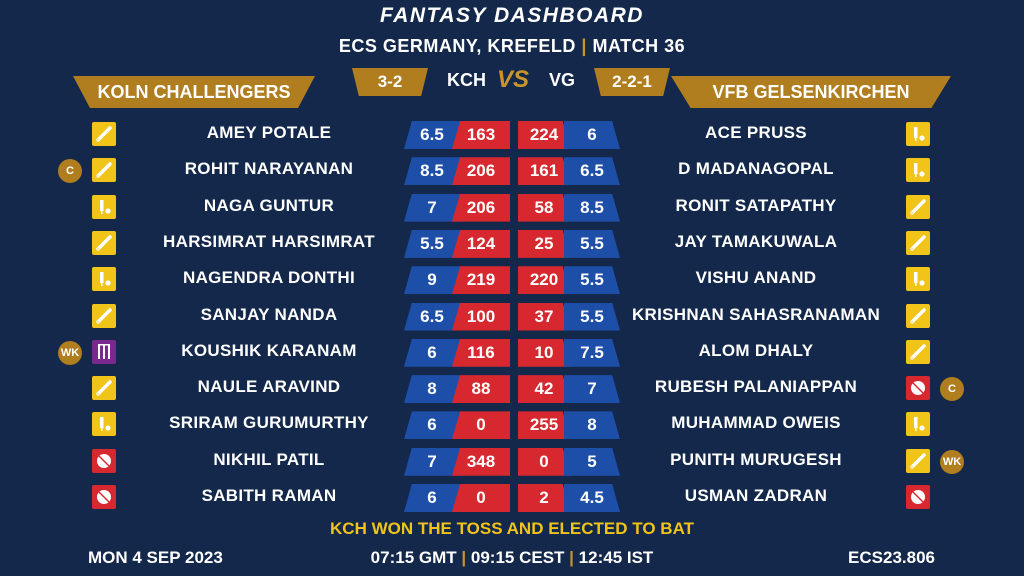  I want to click on player-right-points: 255, so click(544, 425).